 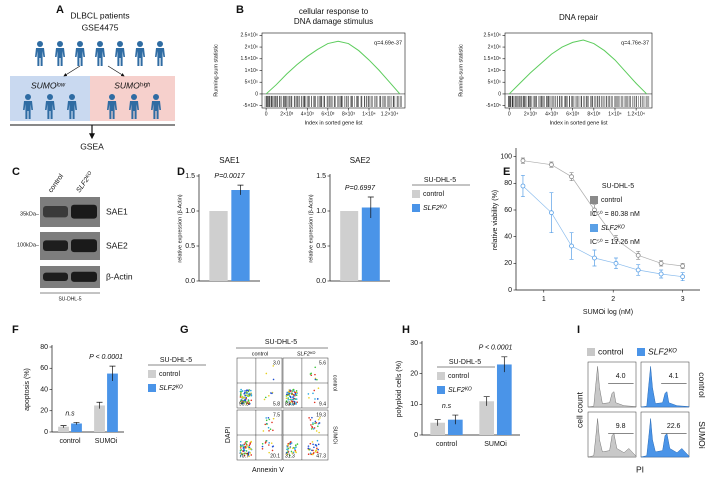 I want to click on y-axis-label: apoptosis (%), so click(x=27, y=389).